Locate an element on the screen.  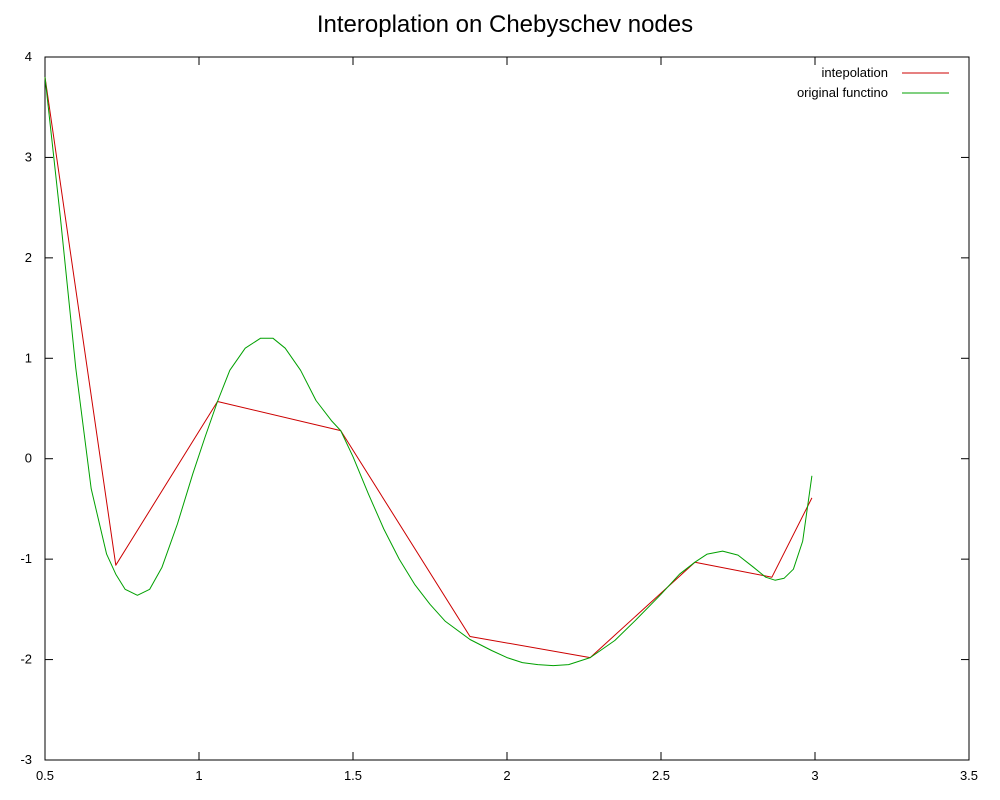
y-tick-label: 3 is located at coordinates (28, 156).